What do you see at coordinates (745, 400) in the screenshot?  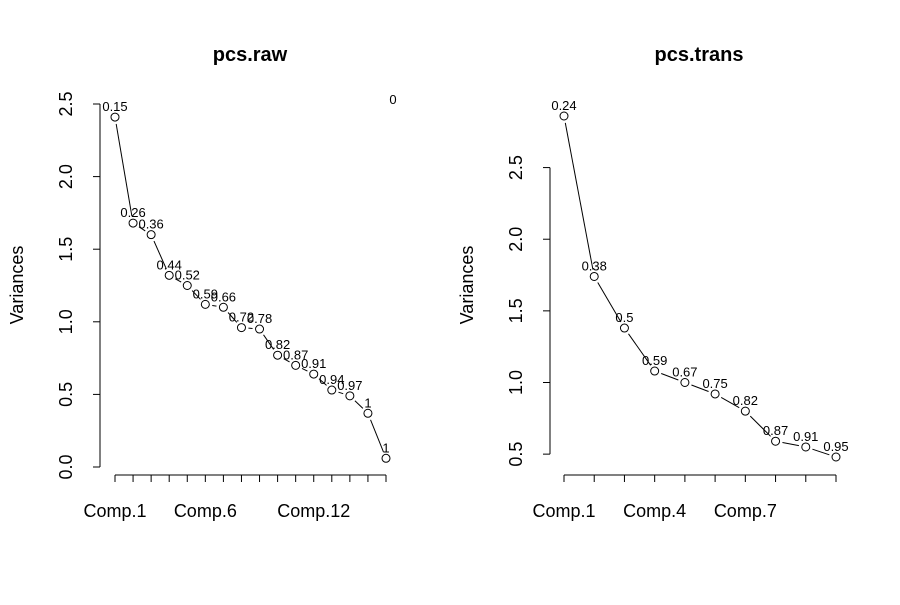 I see `point-label: 0.82` at bounding box center [745, 400].